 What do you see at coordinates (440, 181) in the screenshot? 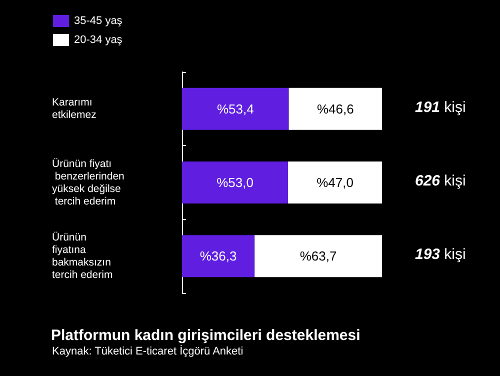
I see `text: 626 kişi` at bounding box center [440, 181].